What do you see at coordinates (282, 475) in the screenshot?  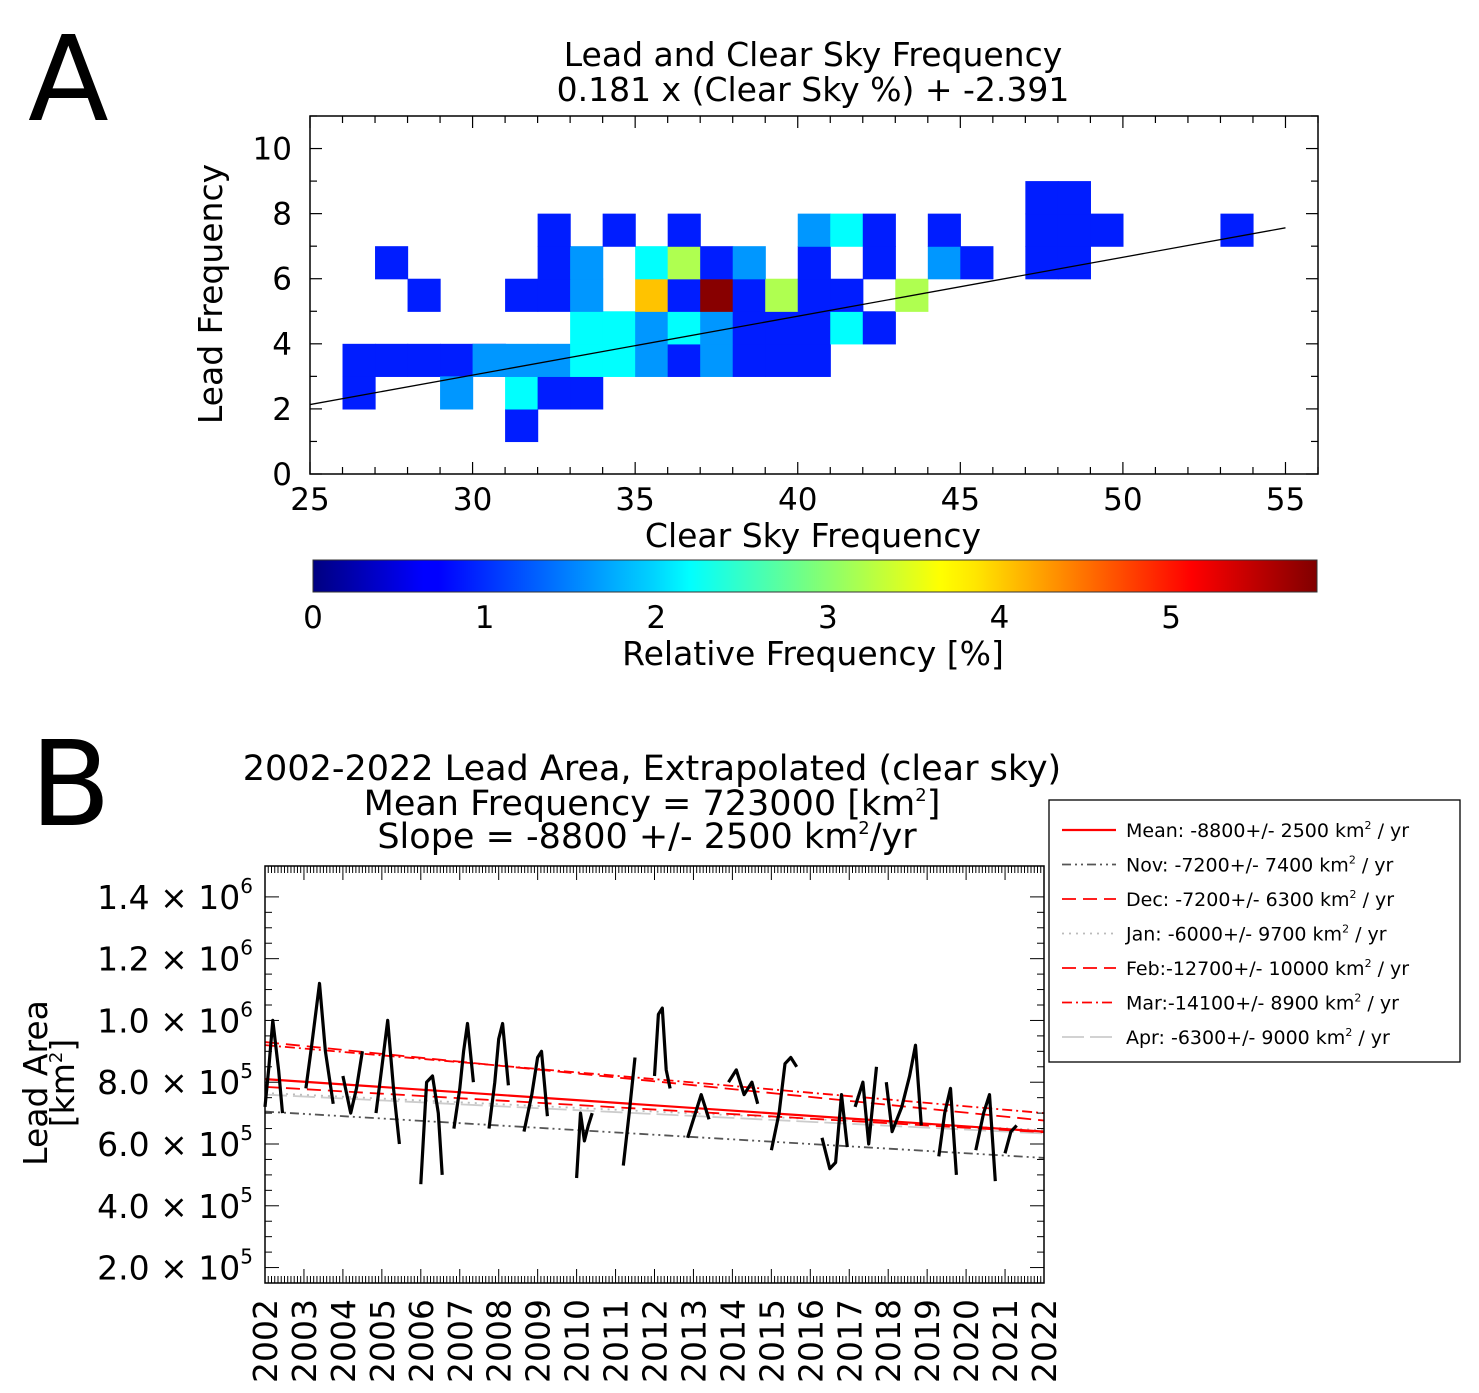 I see `y-tick-label: 0` at bounding box center [282, 475].